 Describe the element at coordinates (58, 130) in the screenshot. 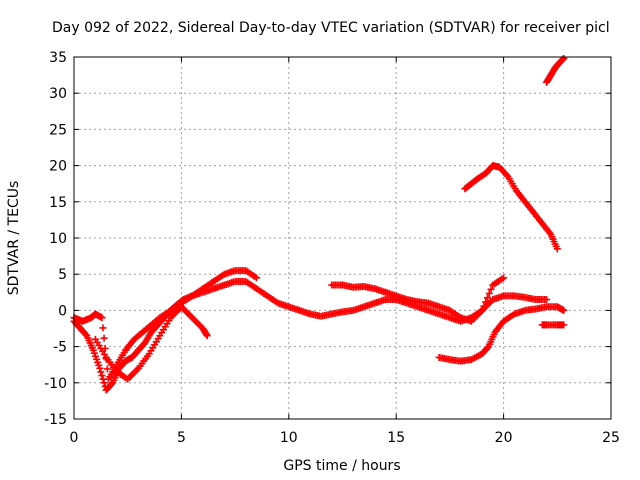

I see `y-tick-label: 25` at that location.